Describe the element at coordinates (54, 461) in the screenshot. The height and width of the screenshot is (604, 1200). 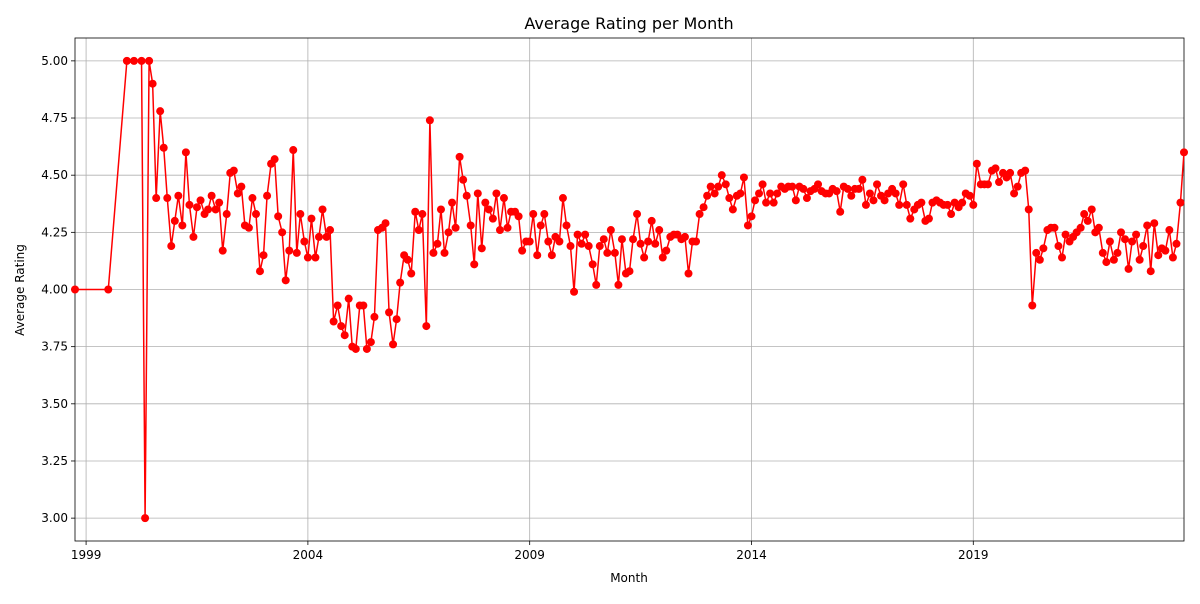
I see `y-tick-label: 3.25` at that location.